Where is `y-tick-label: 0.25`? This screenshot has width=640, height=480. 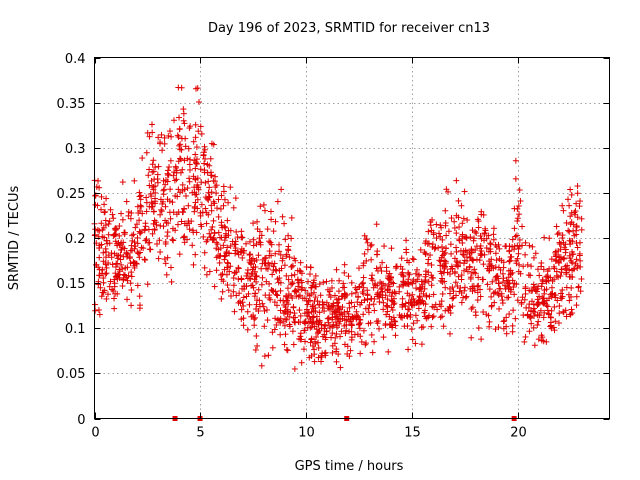 y-tick-label: 0.25 is located at coordinates (71, 194).